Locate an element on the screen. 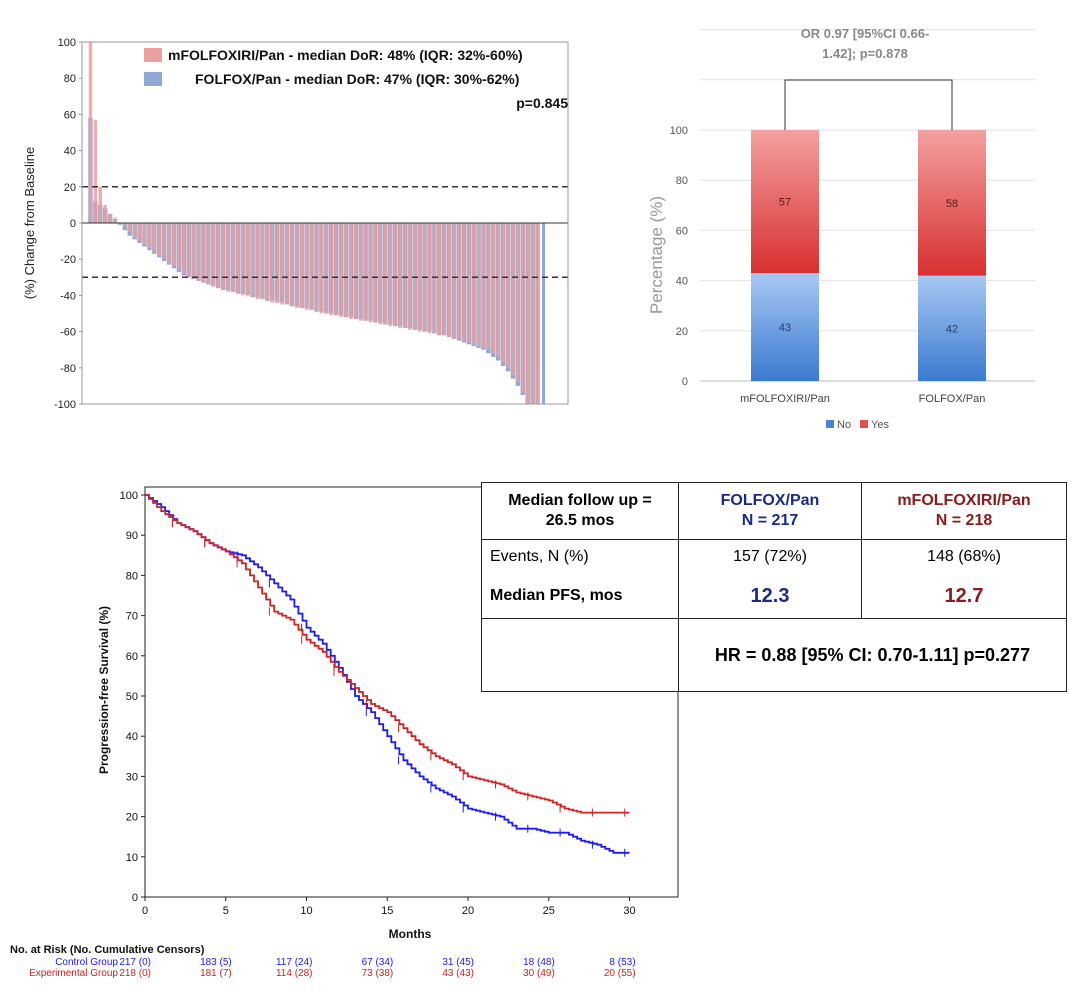  header-follow-up: Median follow up = 26.5 mos is located at coordinates (580, 511).